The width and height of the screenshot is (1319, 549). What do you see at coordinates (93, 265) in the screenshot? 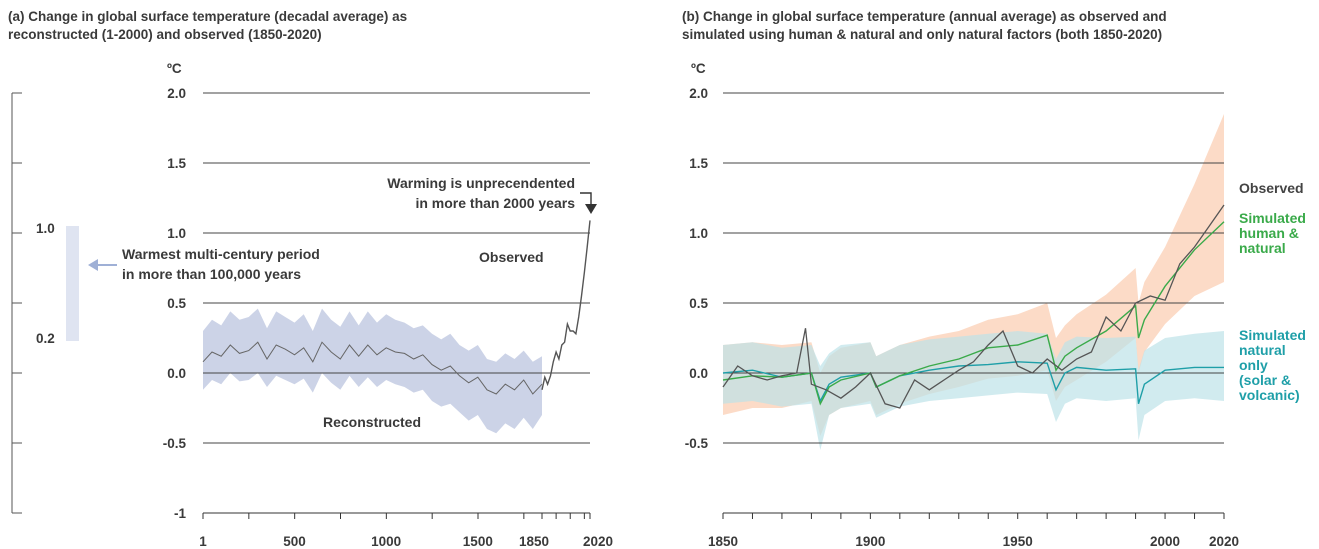
I see `warmest-arrow-head` at bounding box center [93, 265].